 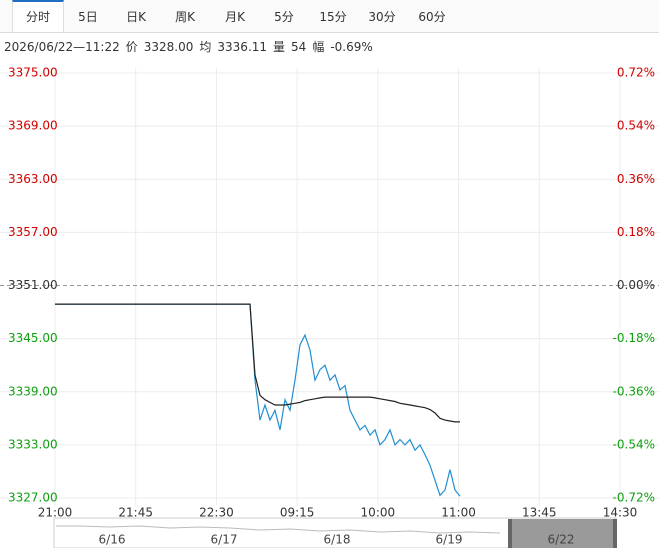 I want to click on y2-tick-label: -0.54%, so click(x=634, y=444).